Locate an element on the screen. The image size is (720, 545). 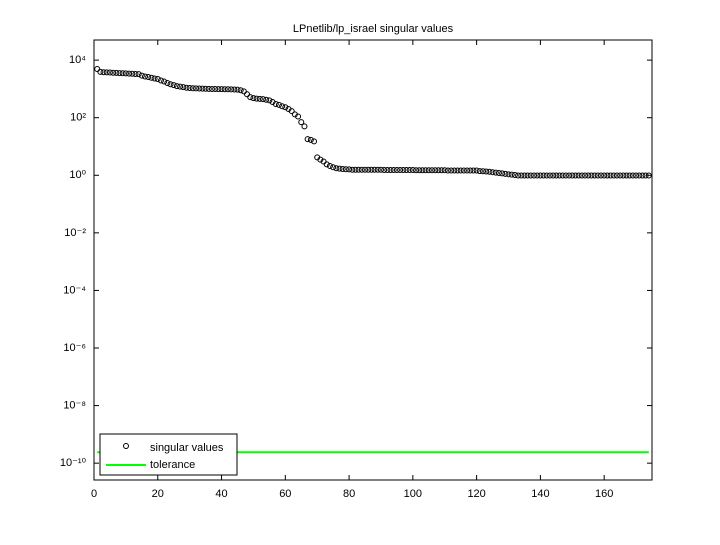
x-tick-label: 0 is located at coordinates (94, 494).